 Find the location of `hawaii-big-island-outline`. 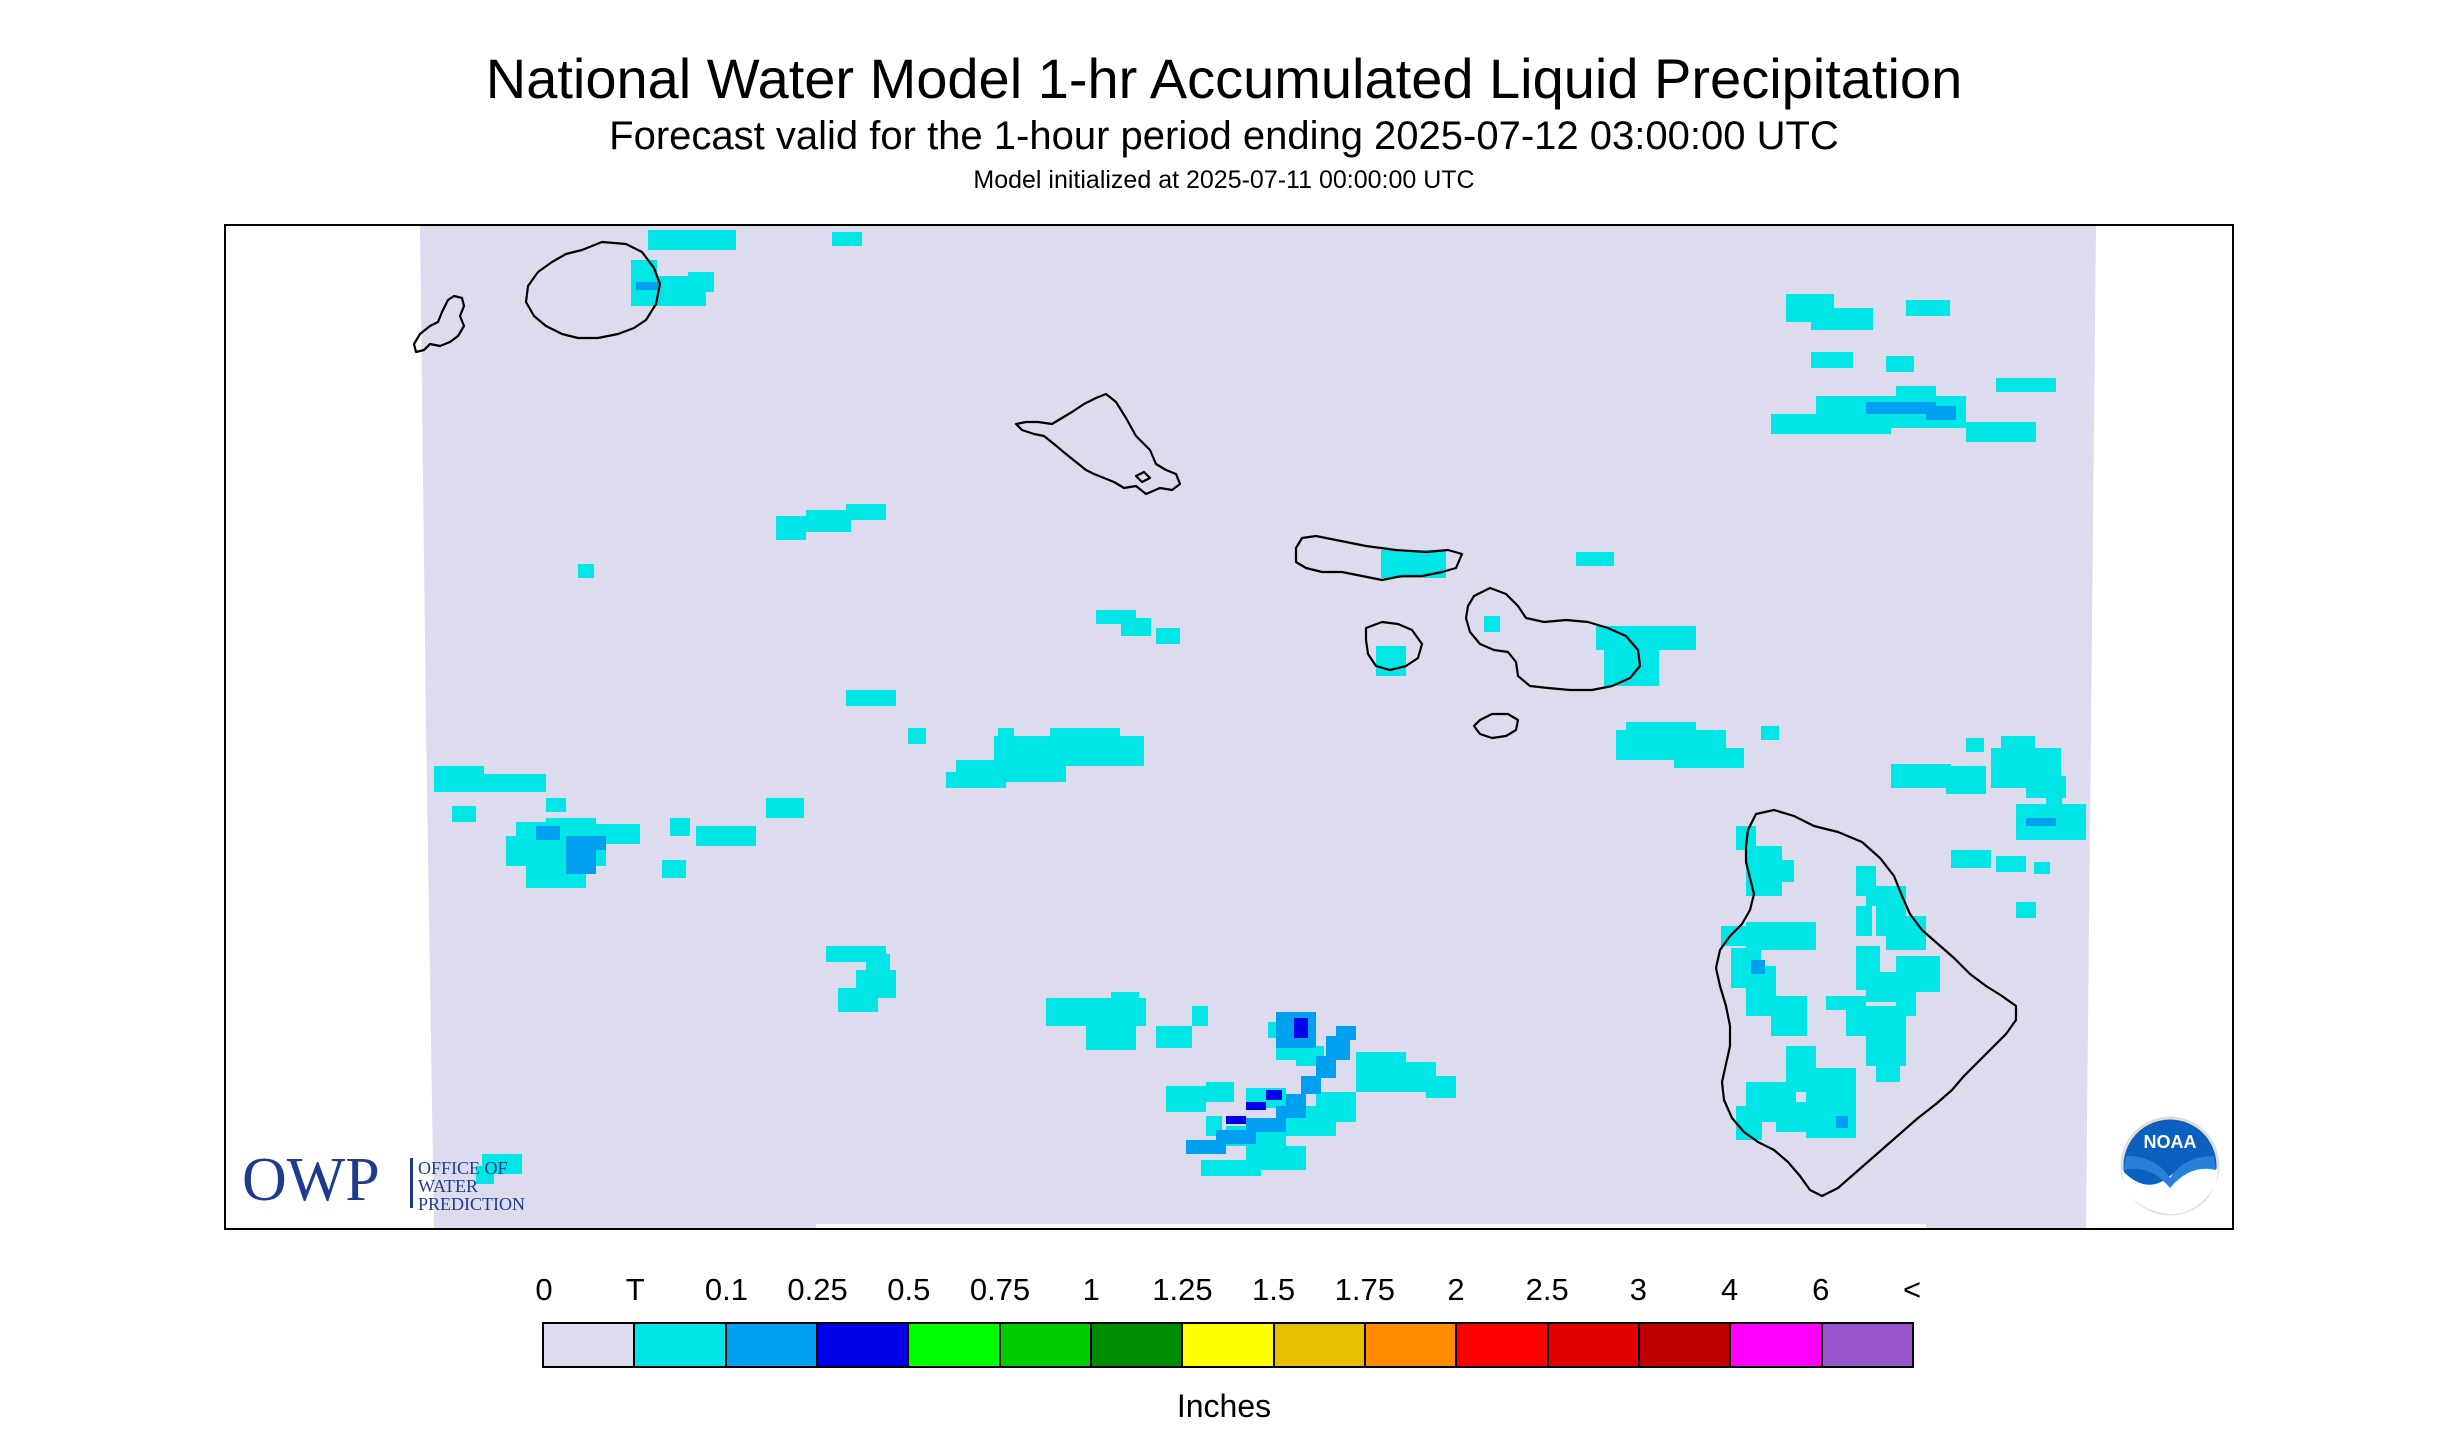

hawaii-big-island-outline is located at coordinates (1866, 1003).